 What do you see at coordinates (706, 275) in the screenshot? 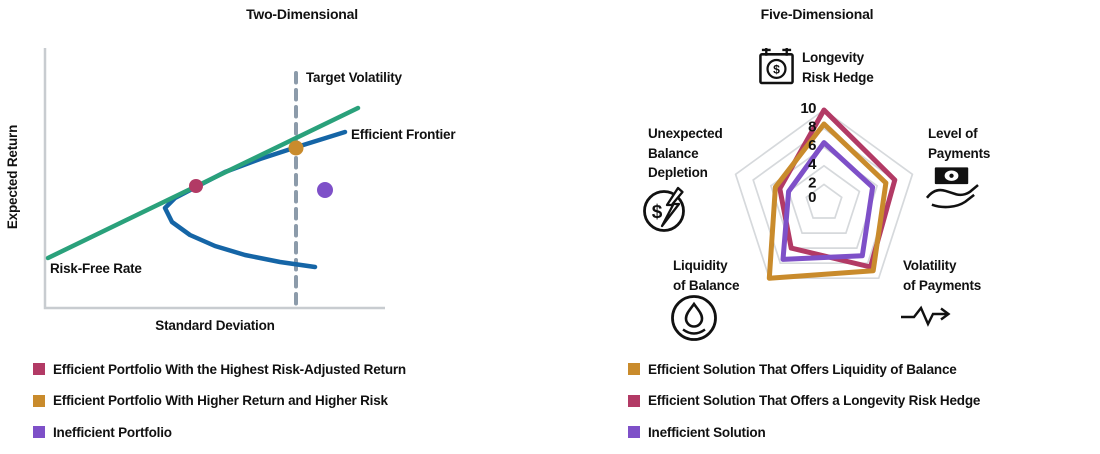
I see `radar-axis-label-liquidity: Liquidity of Balance` at bounding box center [706, 275].